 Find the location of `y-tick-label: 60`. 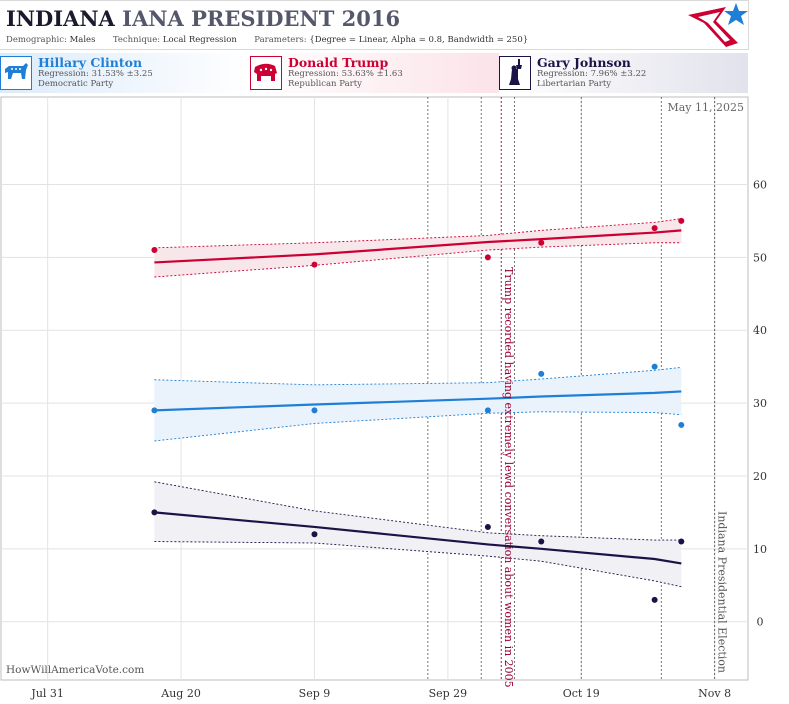

y-tick-label: 60 is located at coordinates (760, 184).